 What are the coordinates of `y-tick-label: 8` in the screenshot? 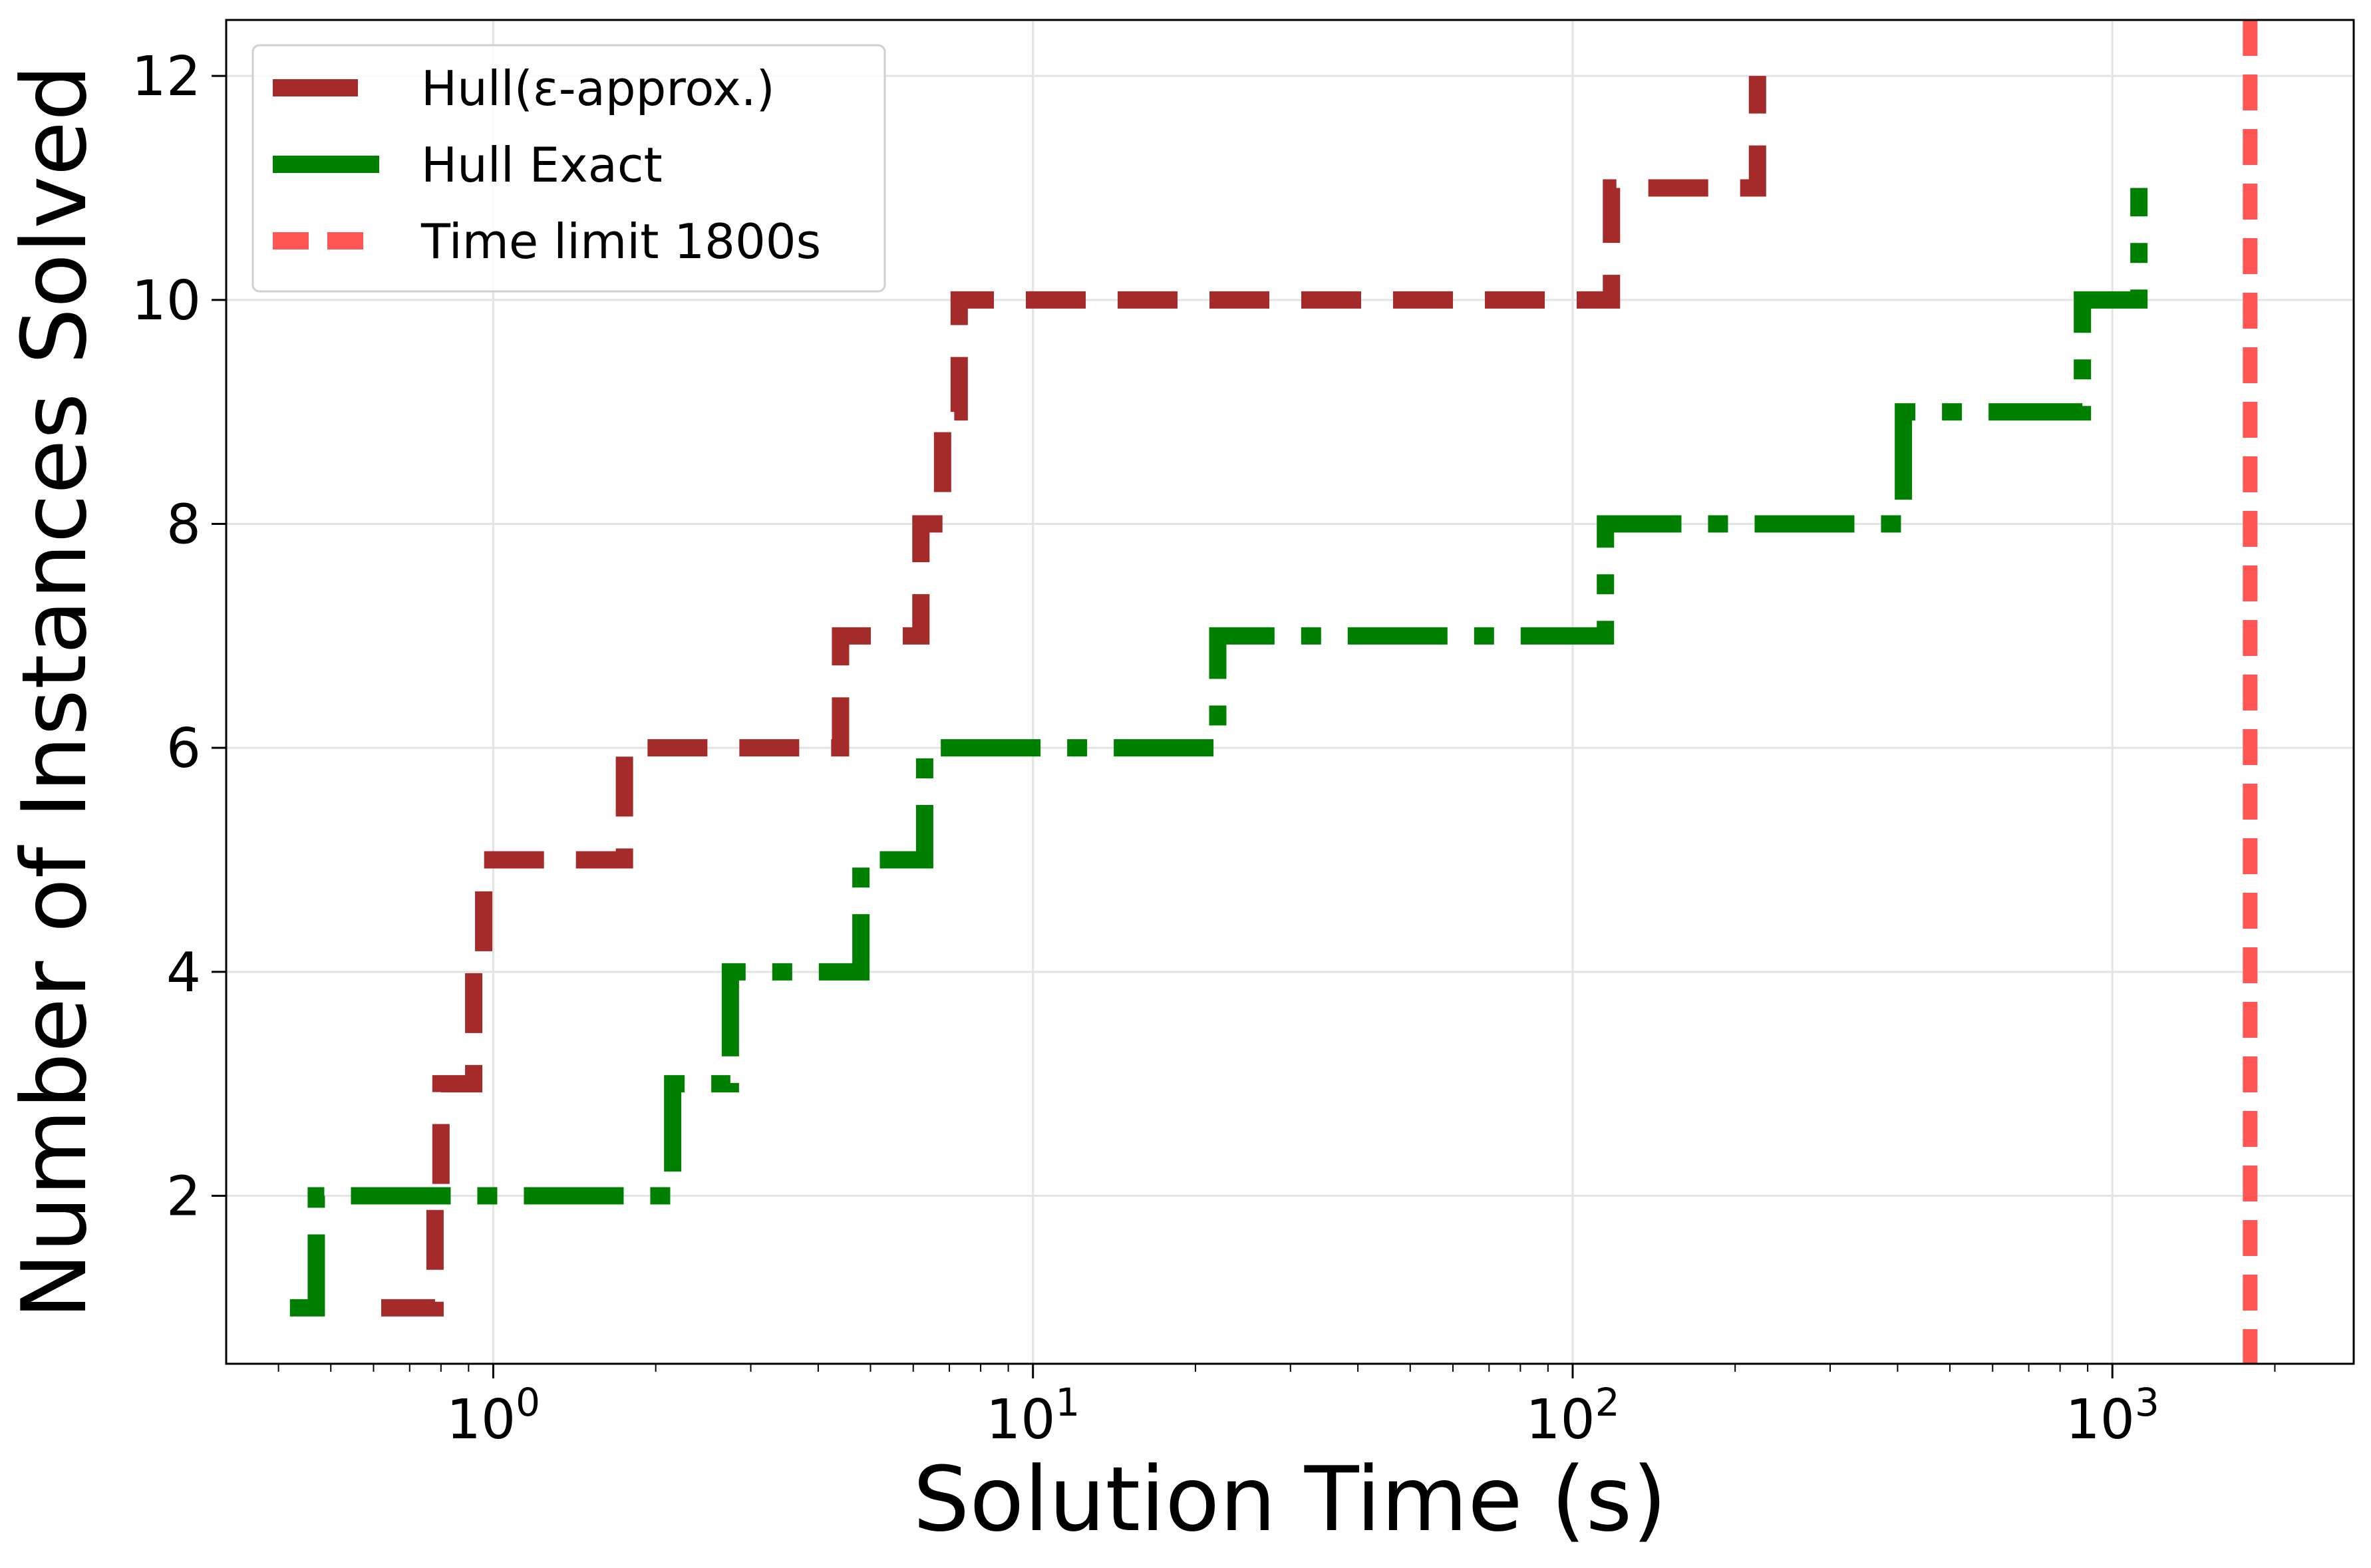 It's located at (183, 525).